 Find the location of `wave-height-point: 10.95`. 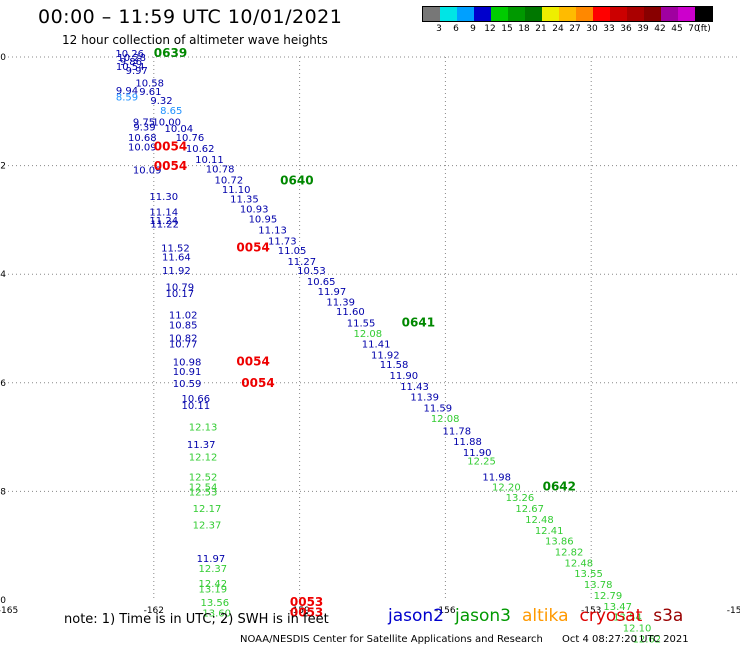

wave-height-point: 10.95 is located at coordinates (263, 220).